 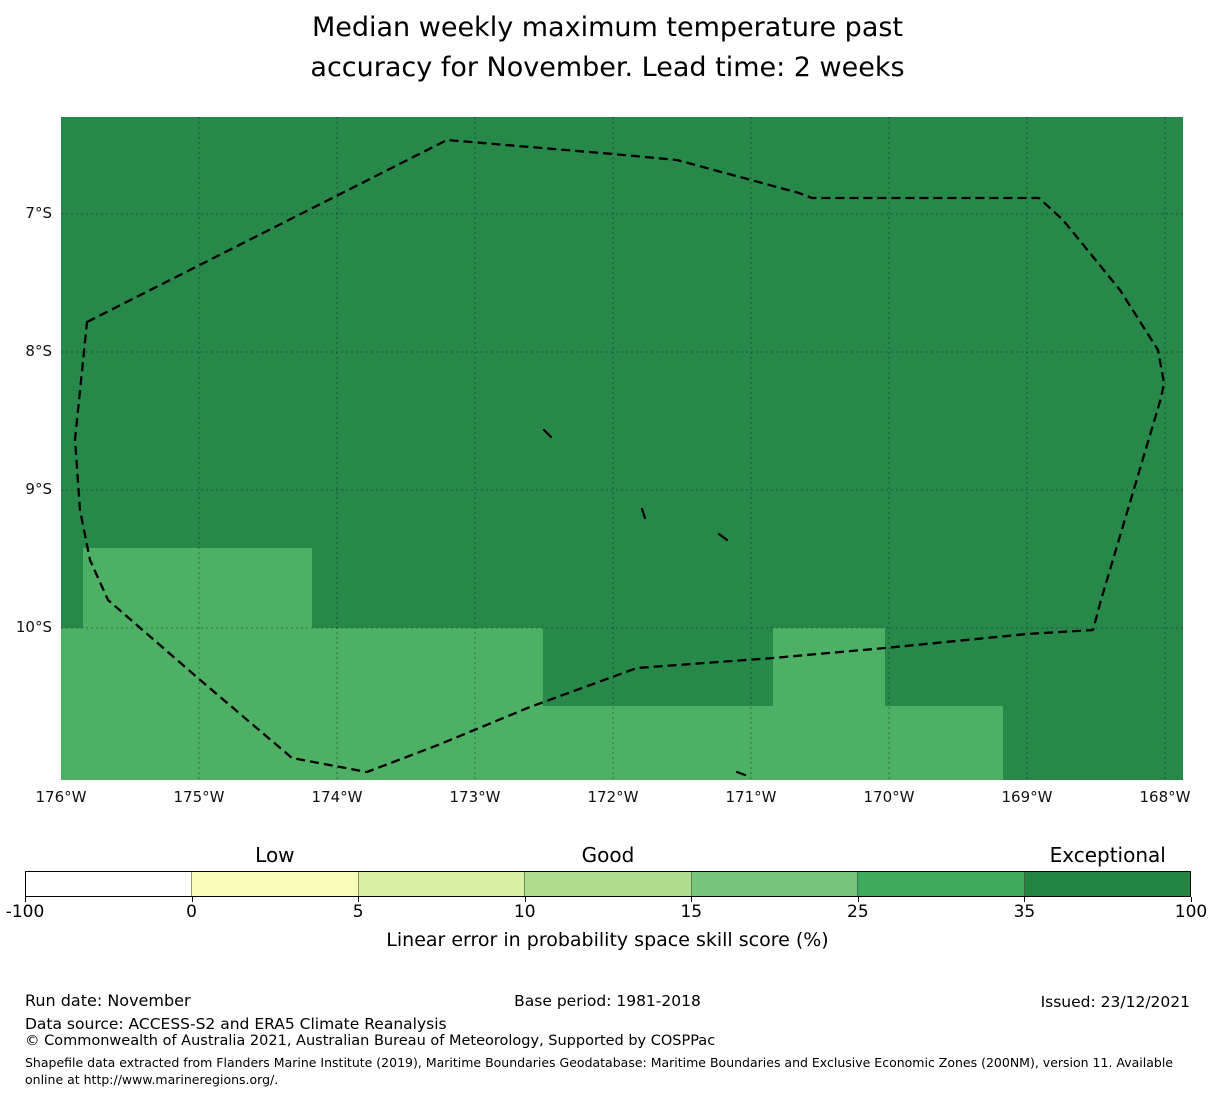 What do you see at coordinates (613, 797) in the screenshot?
I see `x-tick-label: 172°W` at bounding box center [613, 797].